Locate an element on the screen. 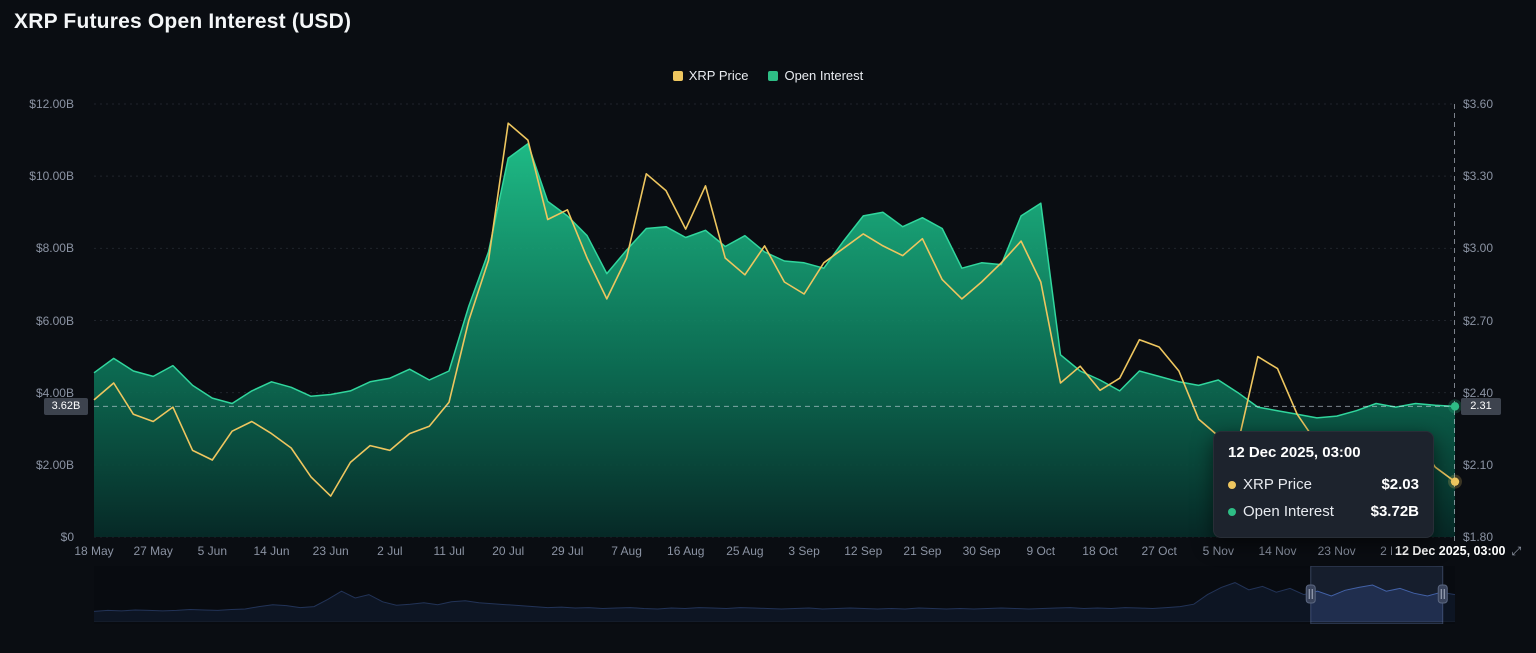 The height and width of the screenshot is (653, 1536). x-axis-tick-label: 30 Sep is located at coordinates (981, 551).